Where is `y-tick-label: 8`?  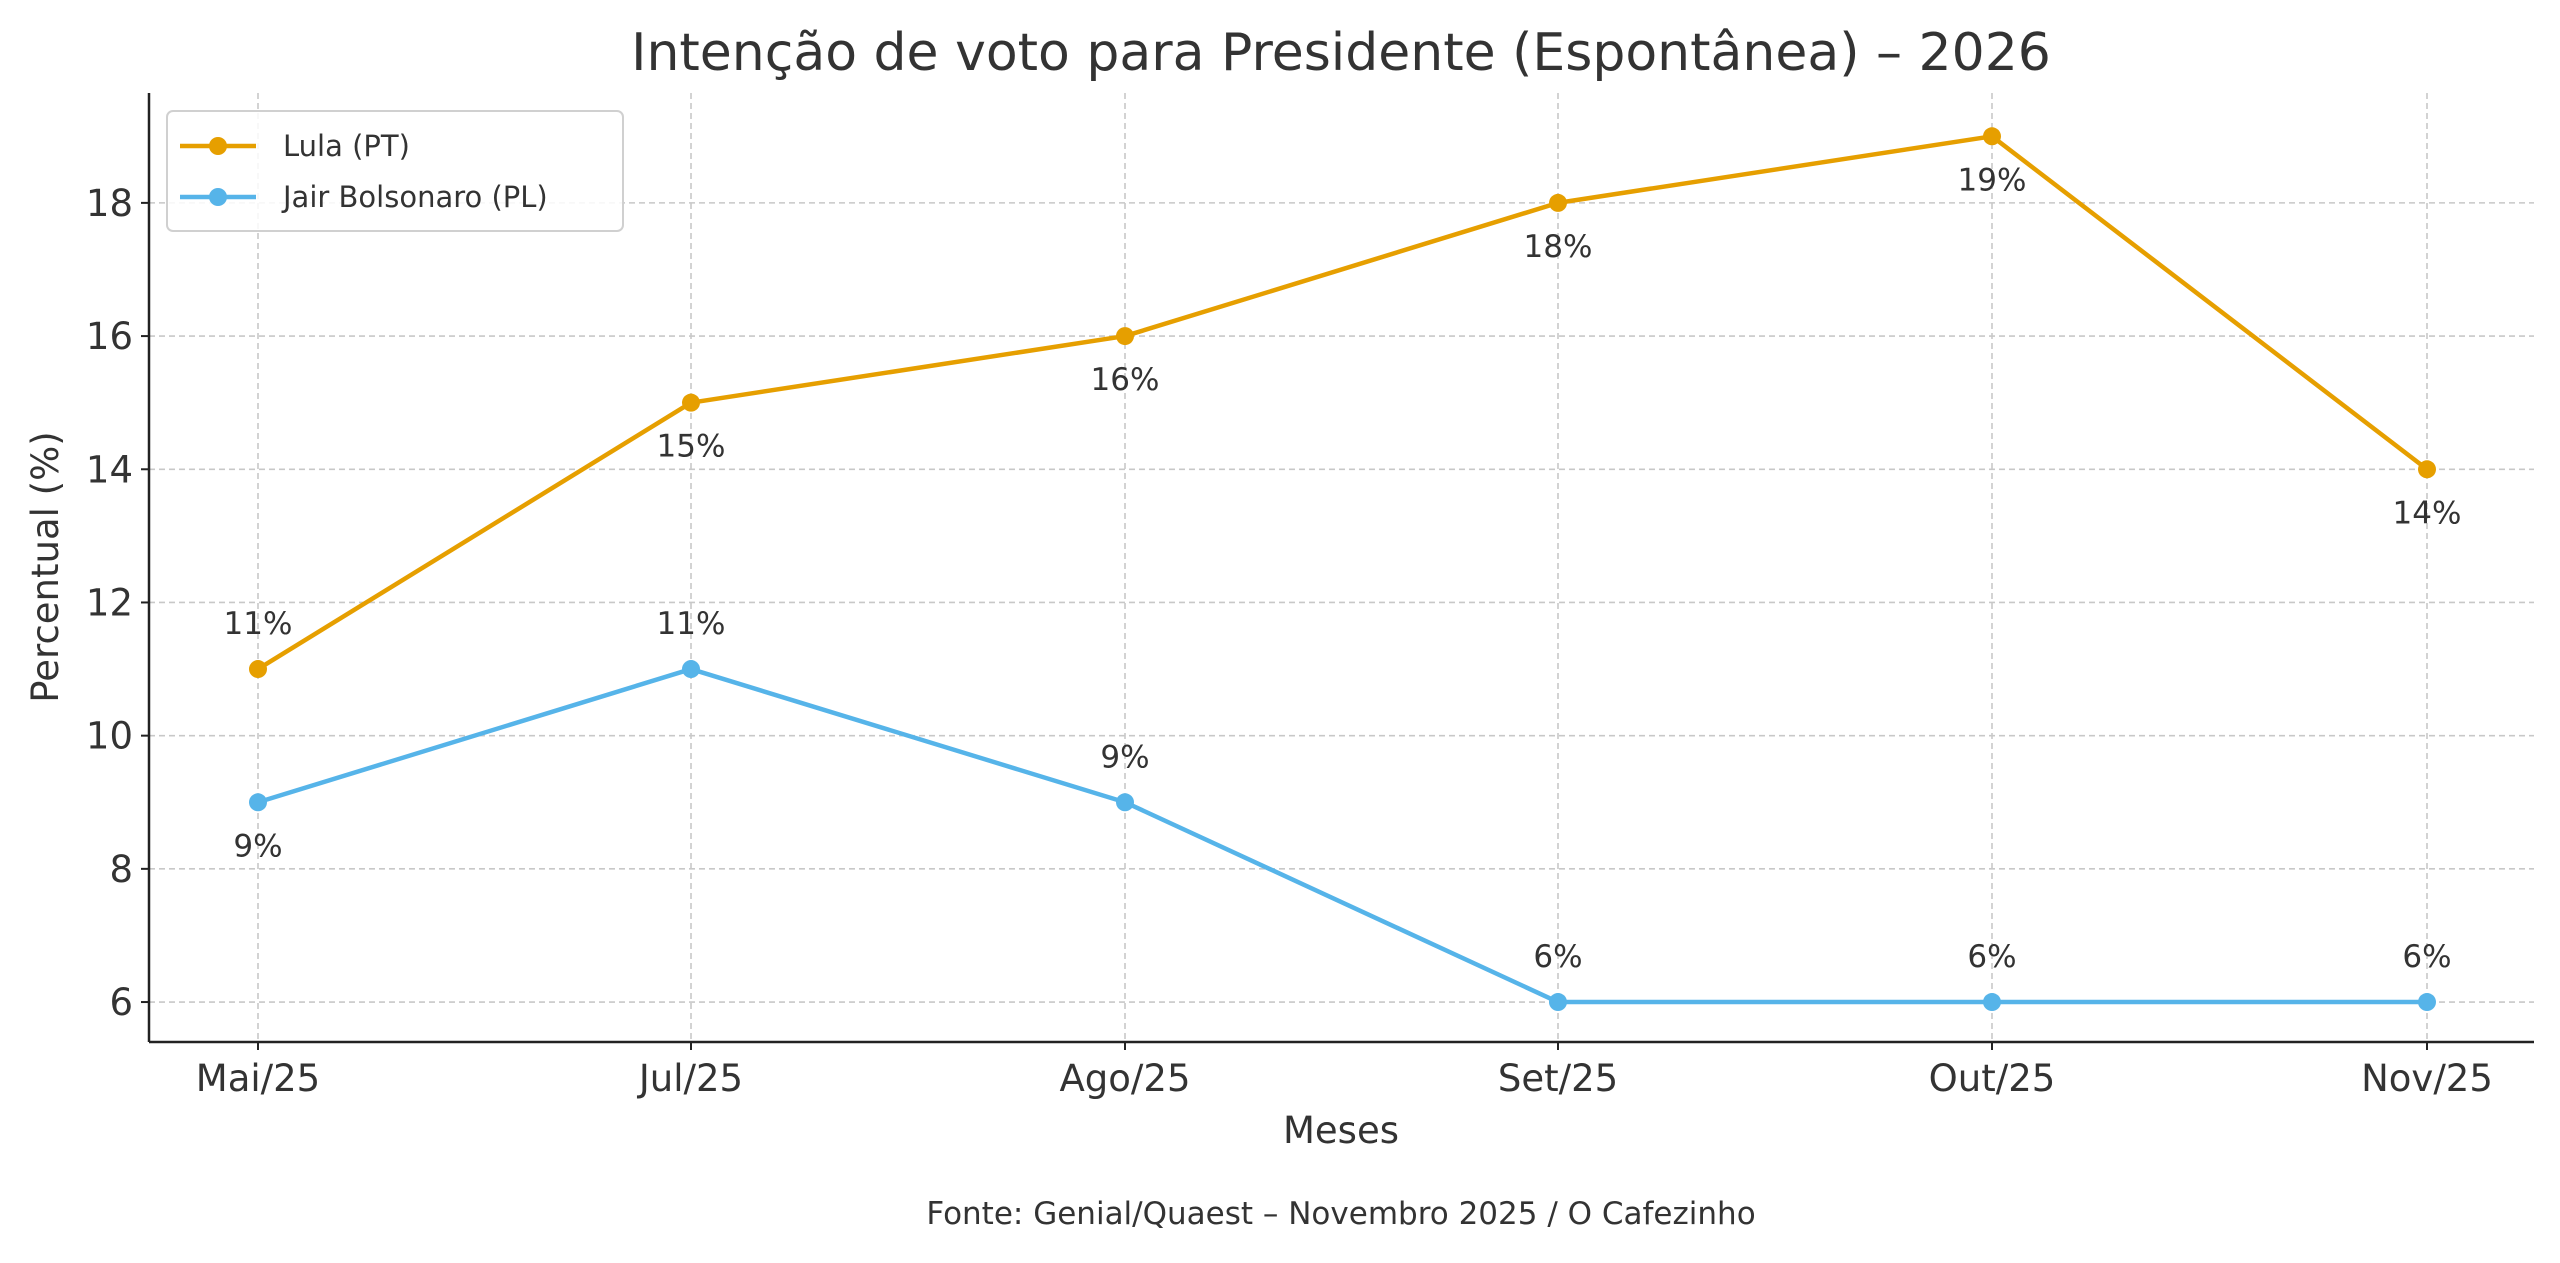 y-tick-label: 8 is located at coordinates (121, 869).